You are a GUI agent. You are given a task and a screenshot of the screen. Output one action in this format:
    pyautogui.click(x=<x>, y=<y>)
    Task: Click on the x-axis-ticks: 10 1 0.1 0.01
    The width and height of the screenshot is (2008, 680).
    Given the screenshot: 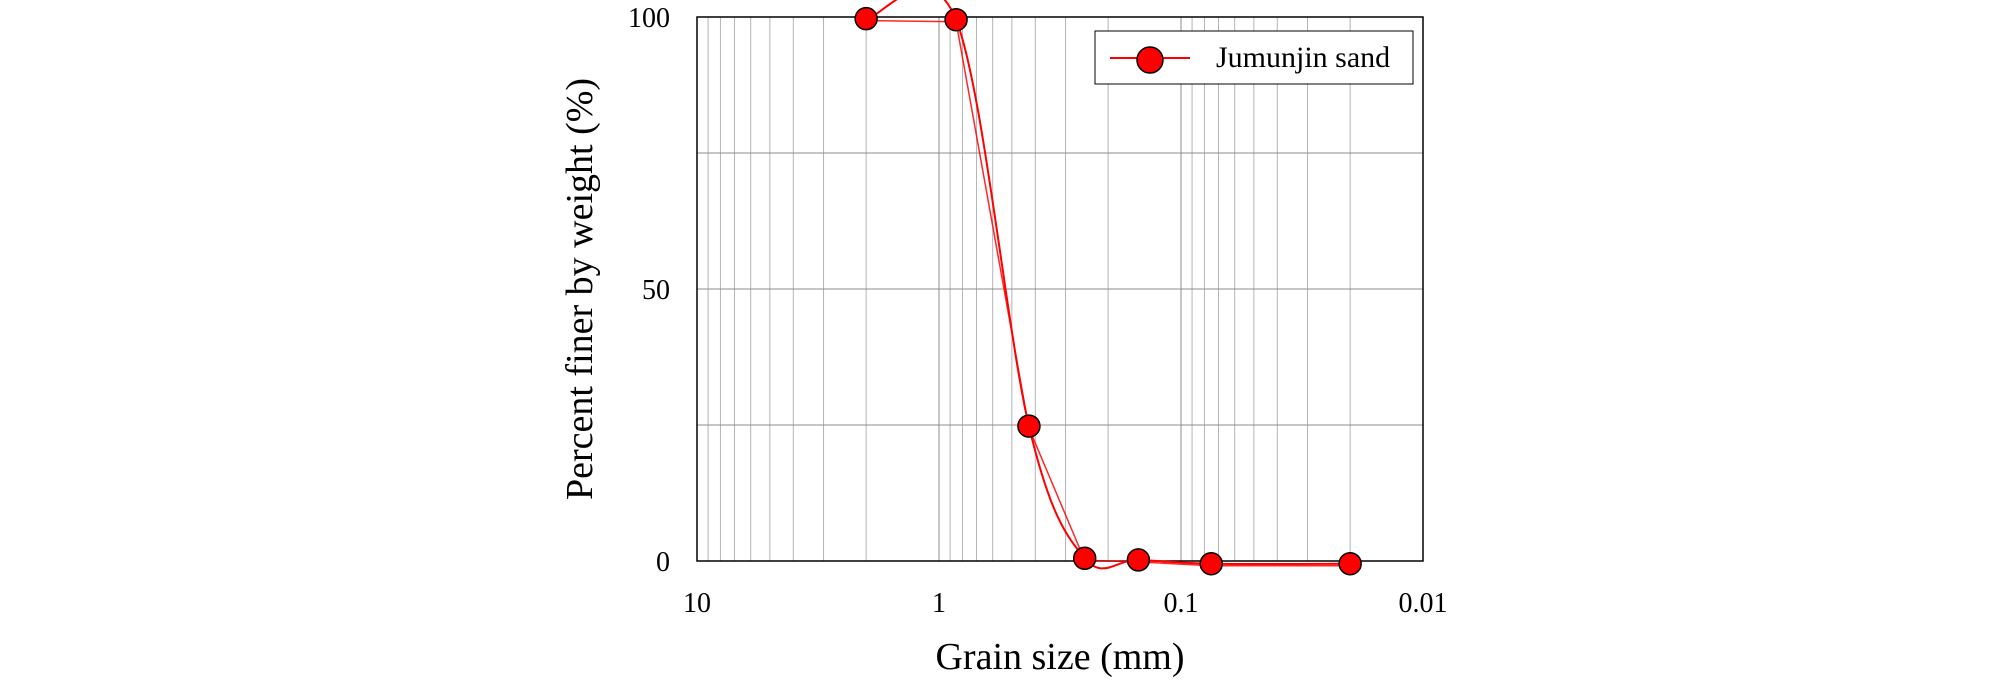 What is the action you would take?
    pyautogui.click(x=1065, y=603)
    